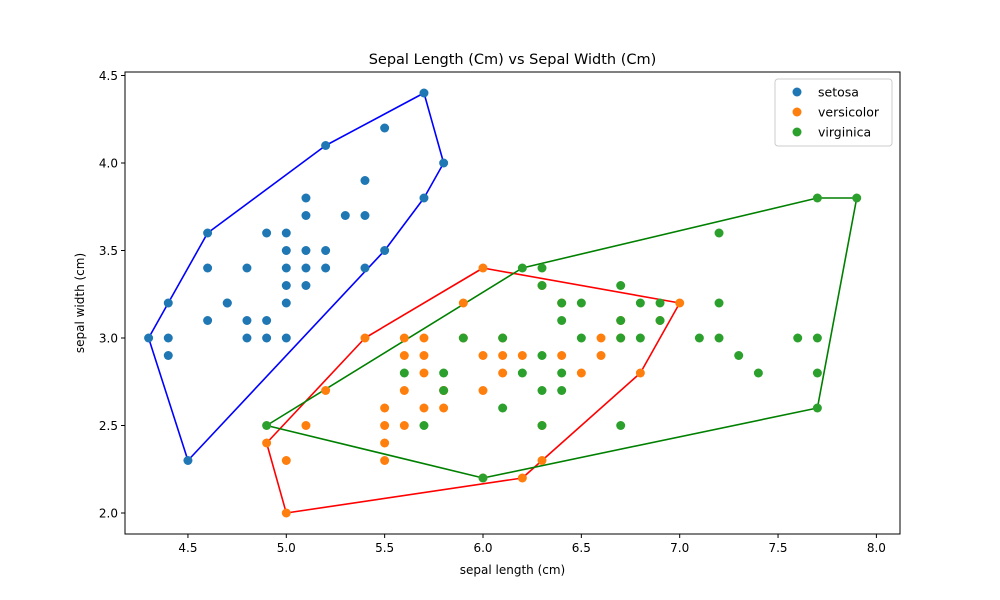 This screenshot has width=1000, height=600. I want to click on legend-box, so click(833, 112).